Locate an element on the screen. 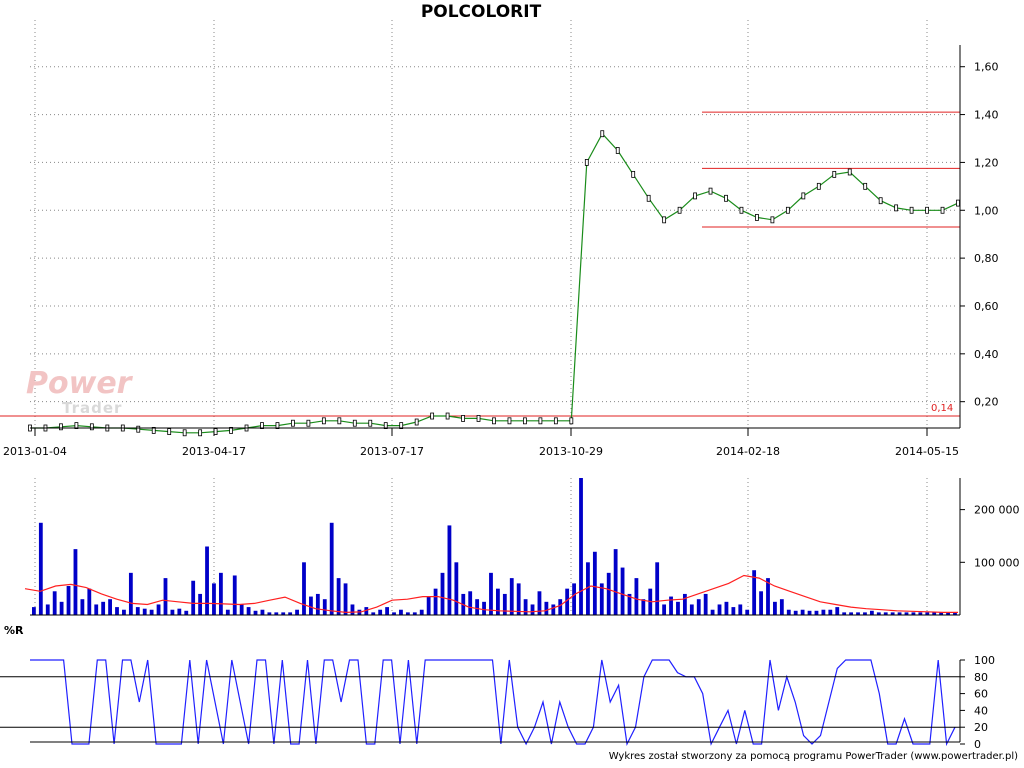  willr-y-tick-label: 80 is located at coordinates (981, 677).